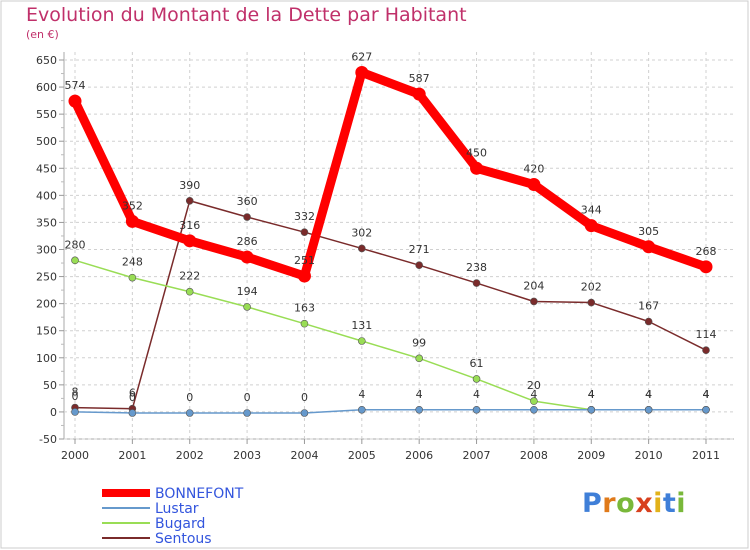 The width and height of the screenshot is (750, 550). What do you see at coordinates (644, 503) in the screenshot?
I see `logo-letter: x` at bounding box center [644, 503].